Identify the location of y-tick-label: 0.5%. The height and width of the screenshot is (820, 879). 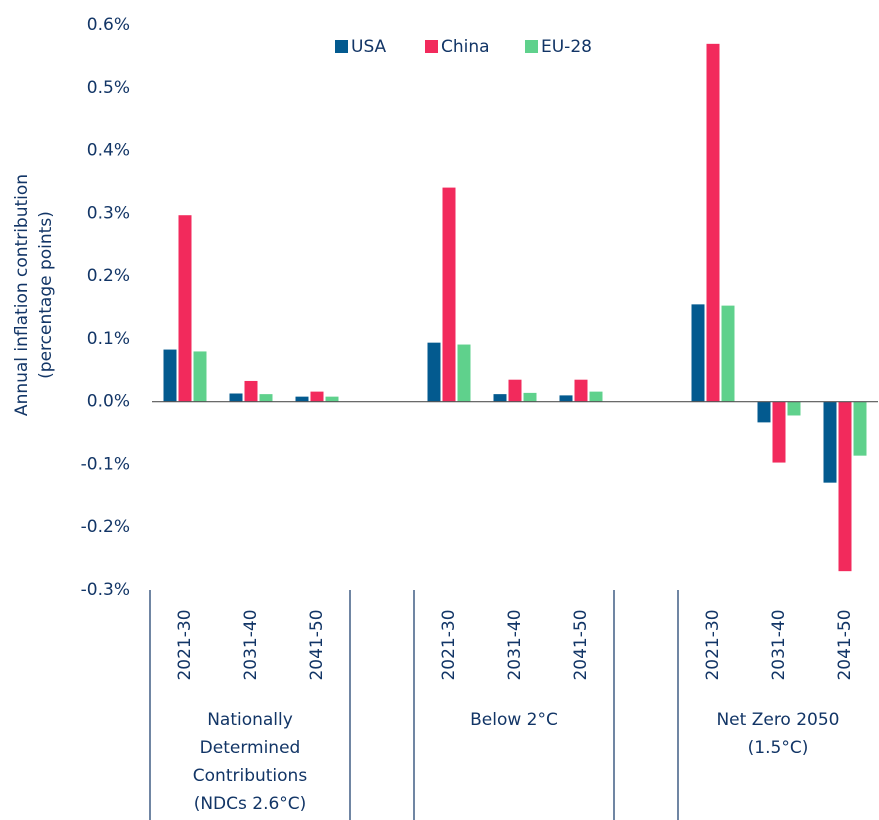
(108, 88).